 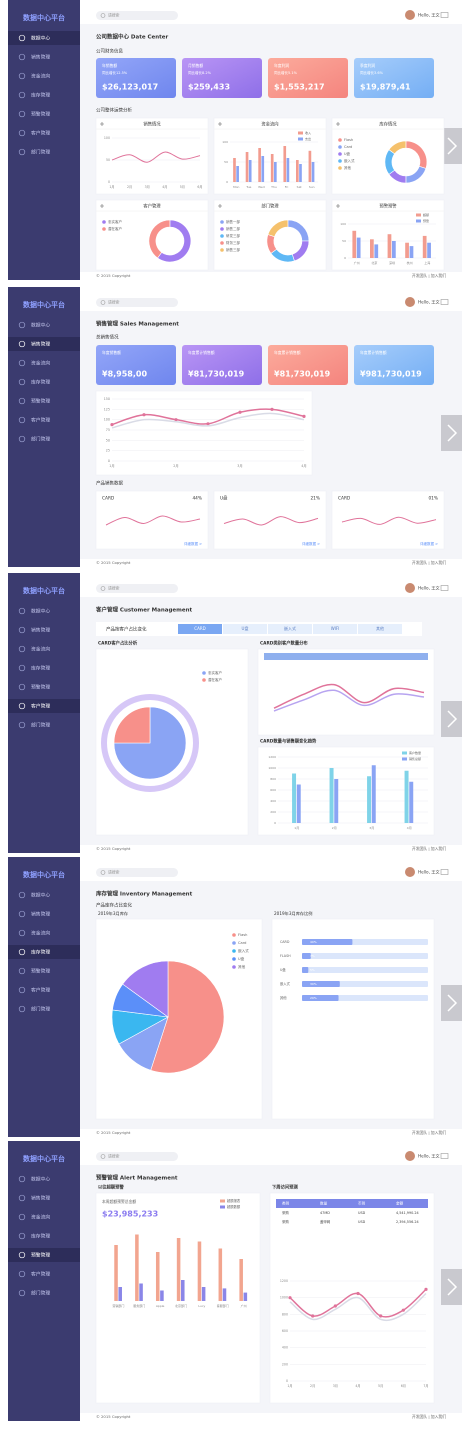 I want to click on card-note: 同比增长8.2%, so click(x=200, y=72).